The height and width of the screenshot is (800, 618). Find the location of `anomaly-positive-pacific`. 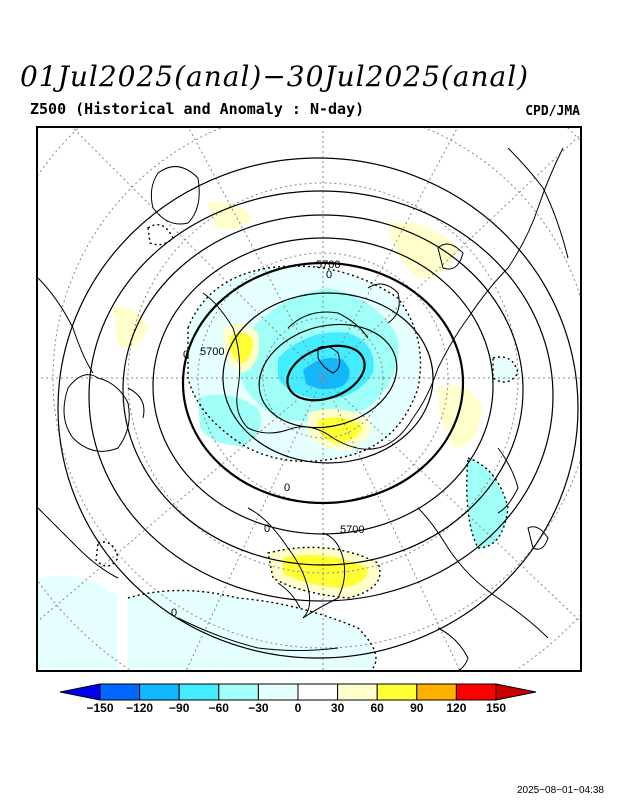

anomaly-positive-pacific is located at coordinates (460, 416).